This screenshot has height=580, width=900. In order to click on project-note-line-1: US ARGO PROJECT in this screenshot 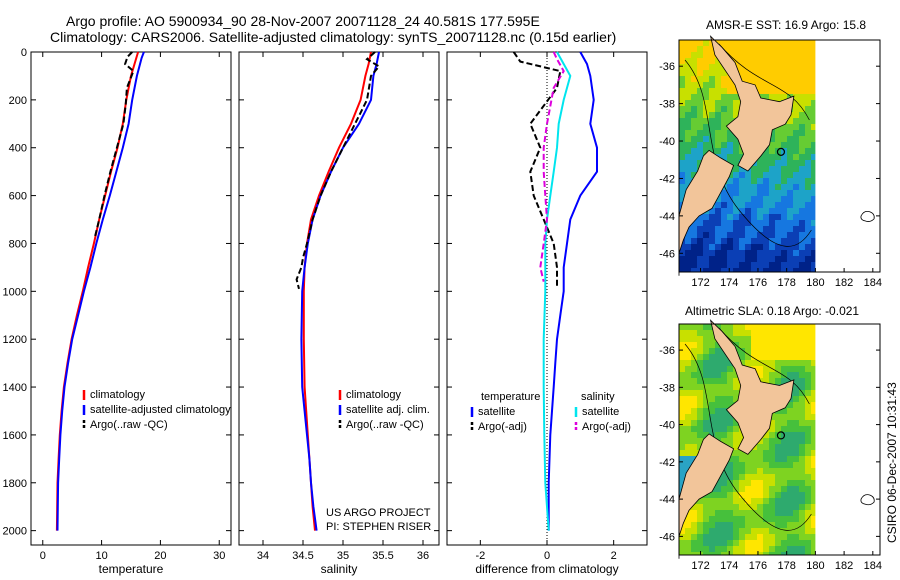, I will do `click(378, 513)`.